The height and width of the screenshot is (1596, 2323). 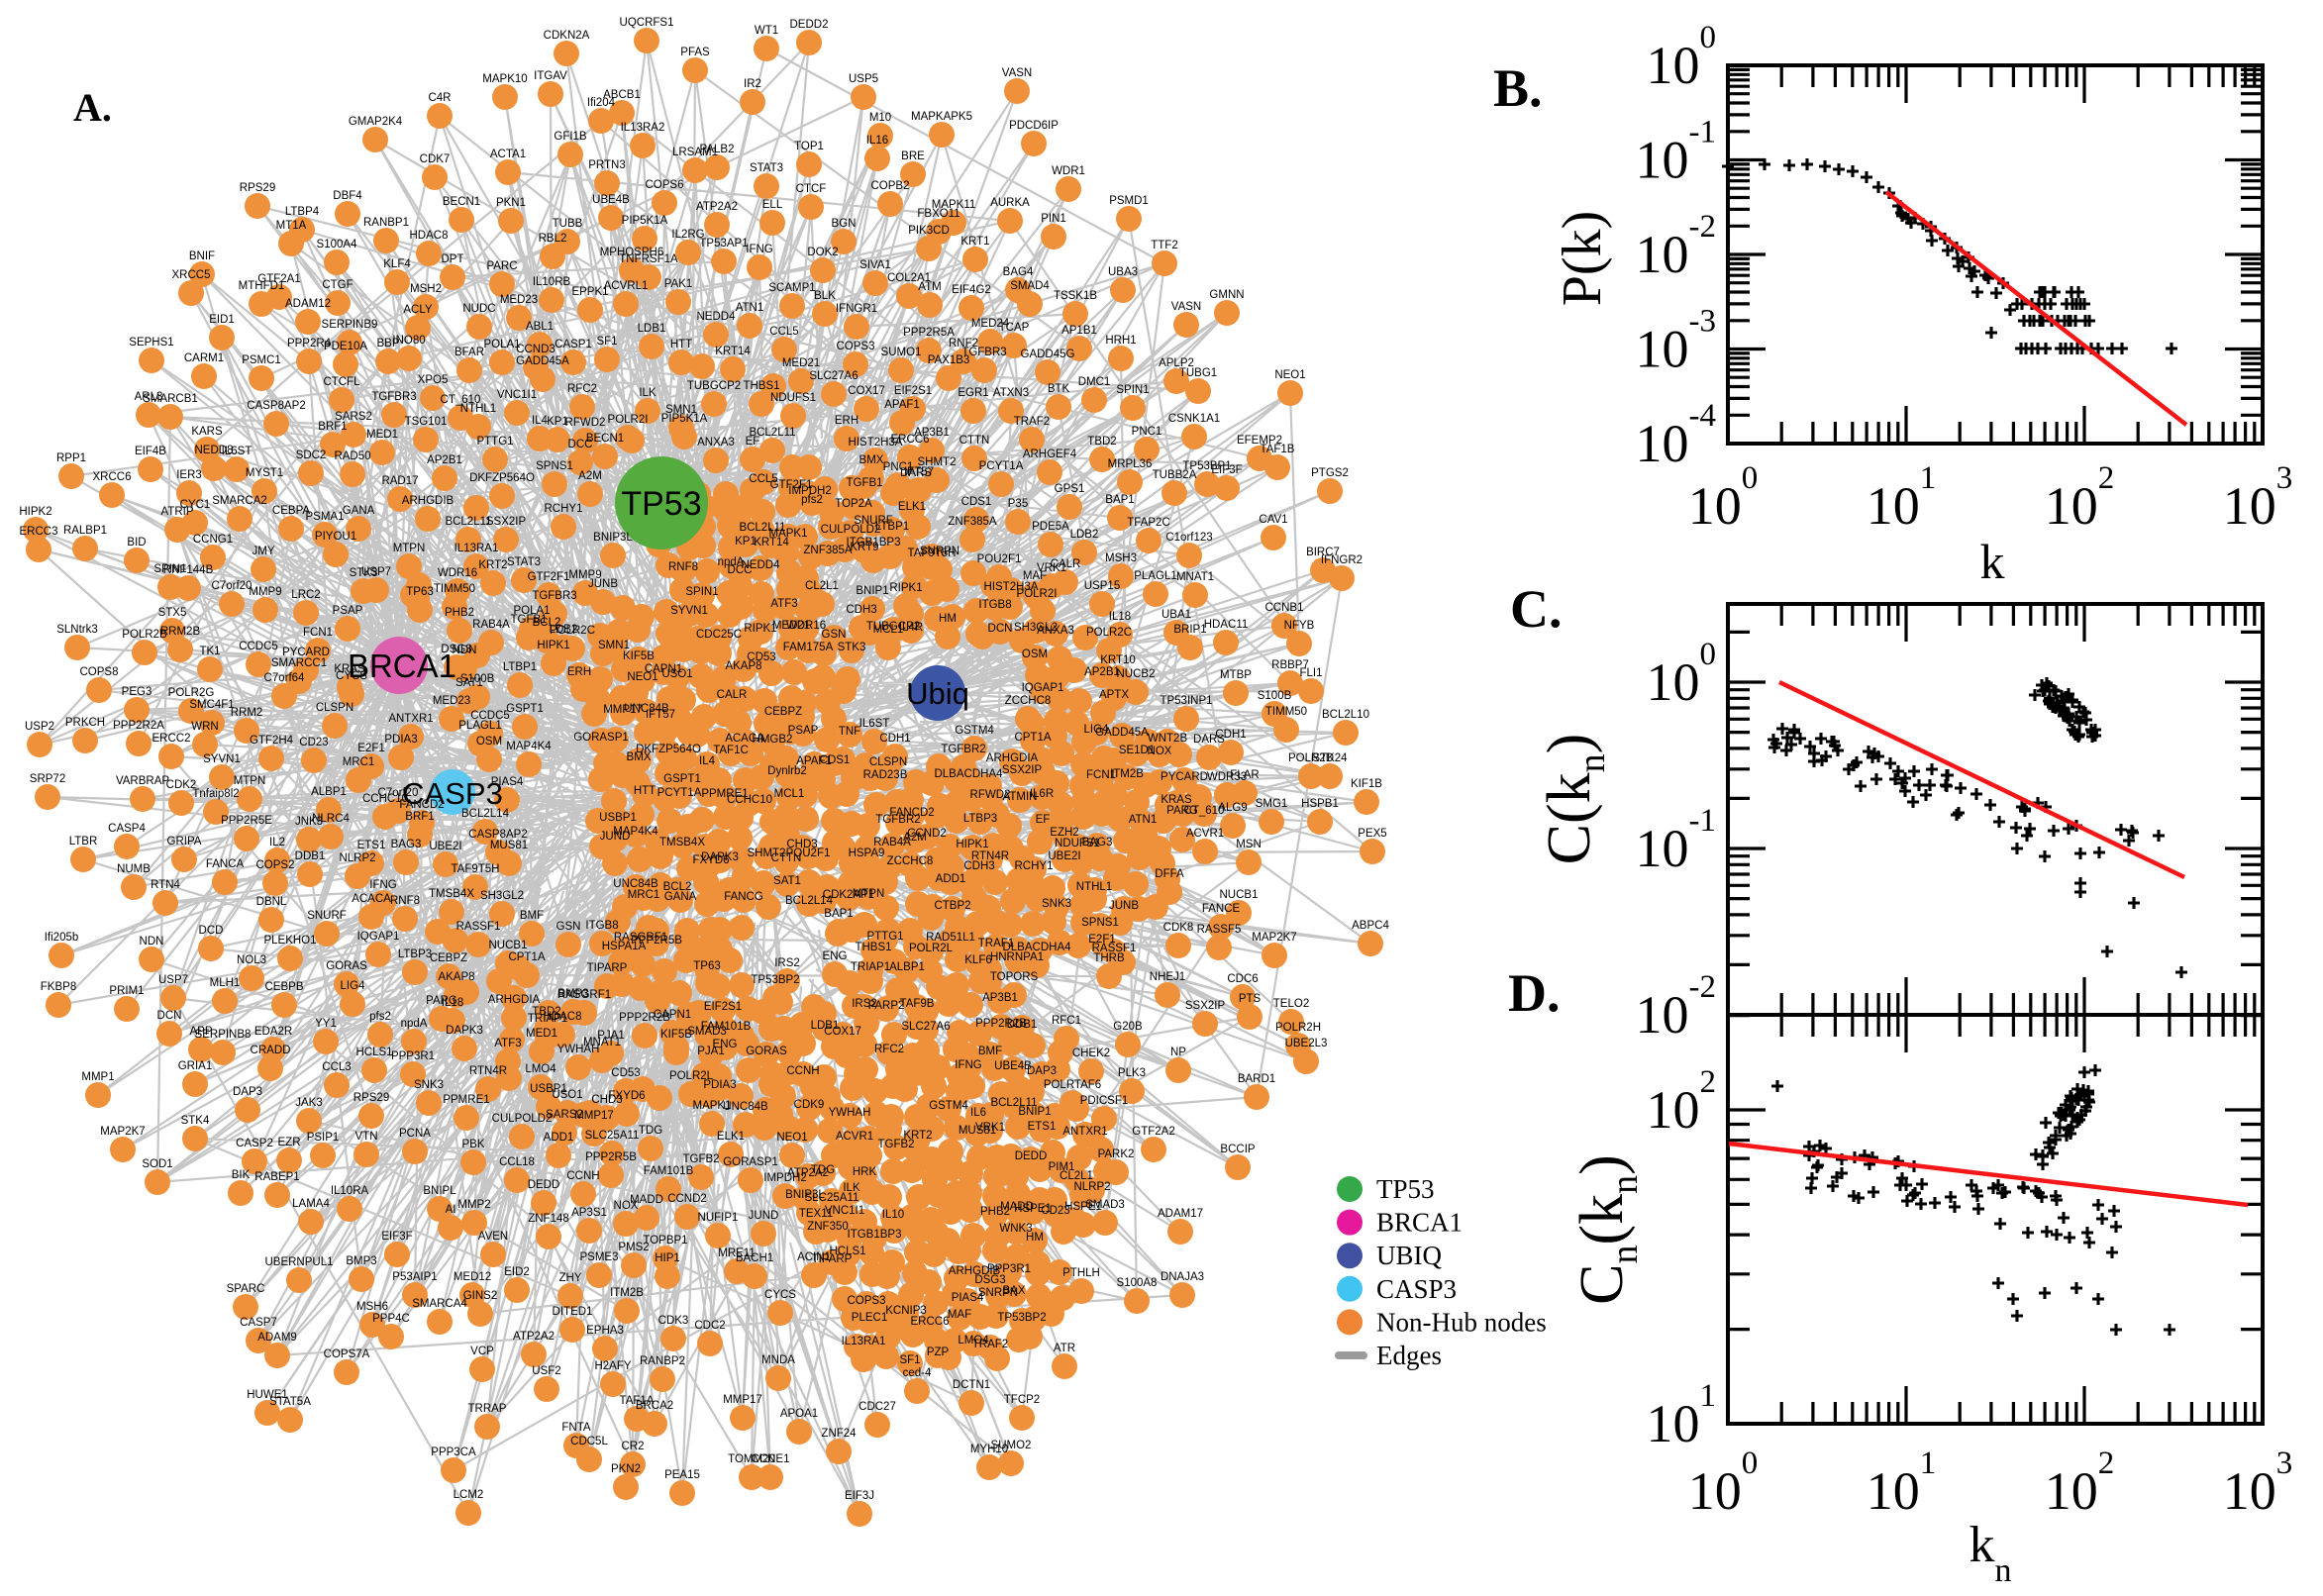 What do you see at coordinates (650, 1131) in the screenshot?
I see `svg-text: TDG` at bounding box center [650, 1131].